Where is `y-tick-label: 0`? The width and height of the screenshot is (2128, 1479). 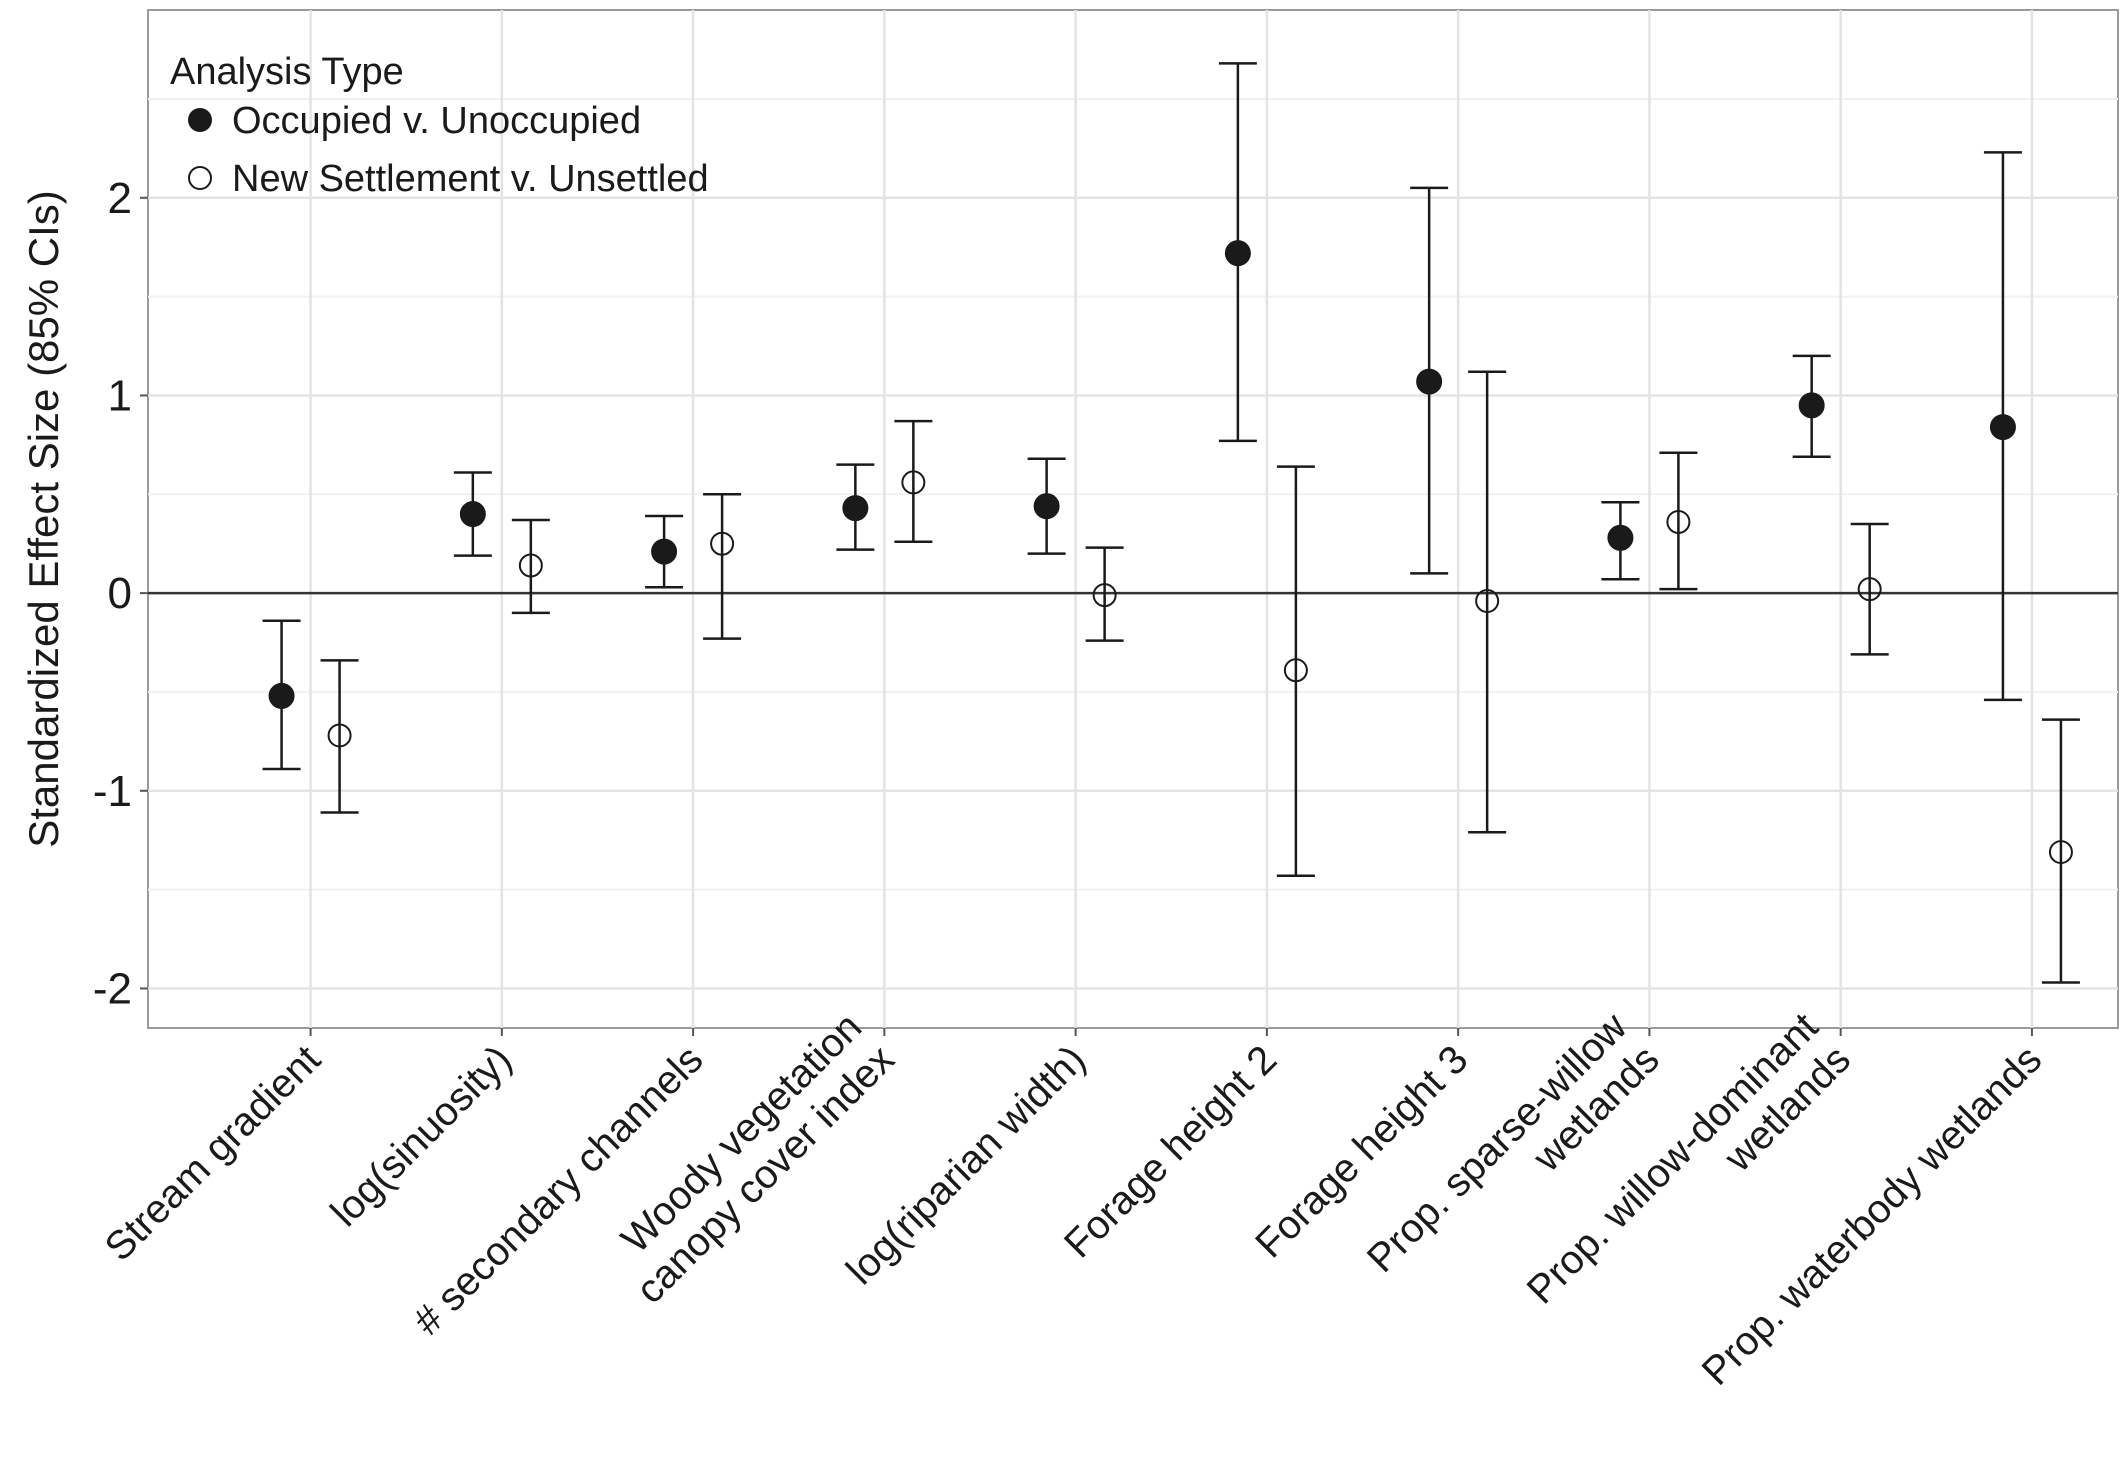
y-tick-label: 0 is located at coordinates (120, 593).